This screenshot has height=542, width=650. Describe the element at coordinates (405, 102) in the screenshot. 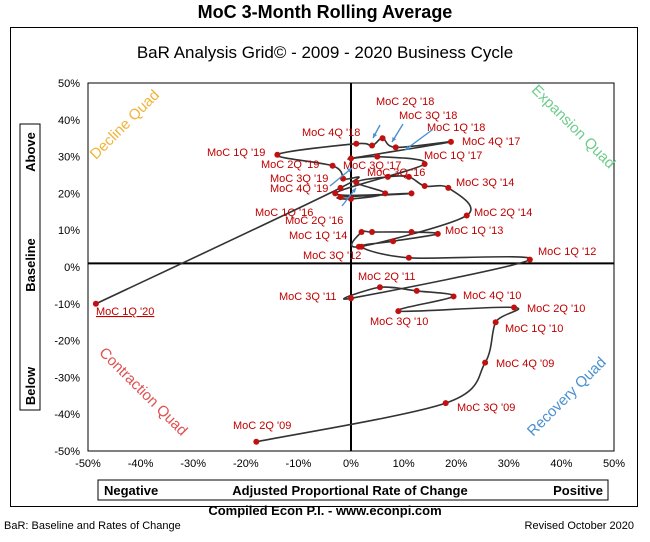

I see `data-label: MoC 2Q '18` at that location.